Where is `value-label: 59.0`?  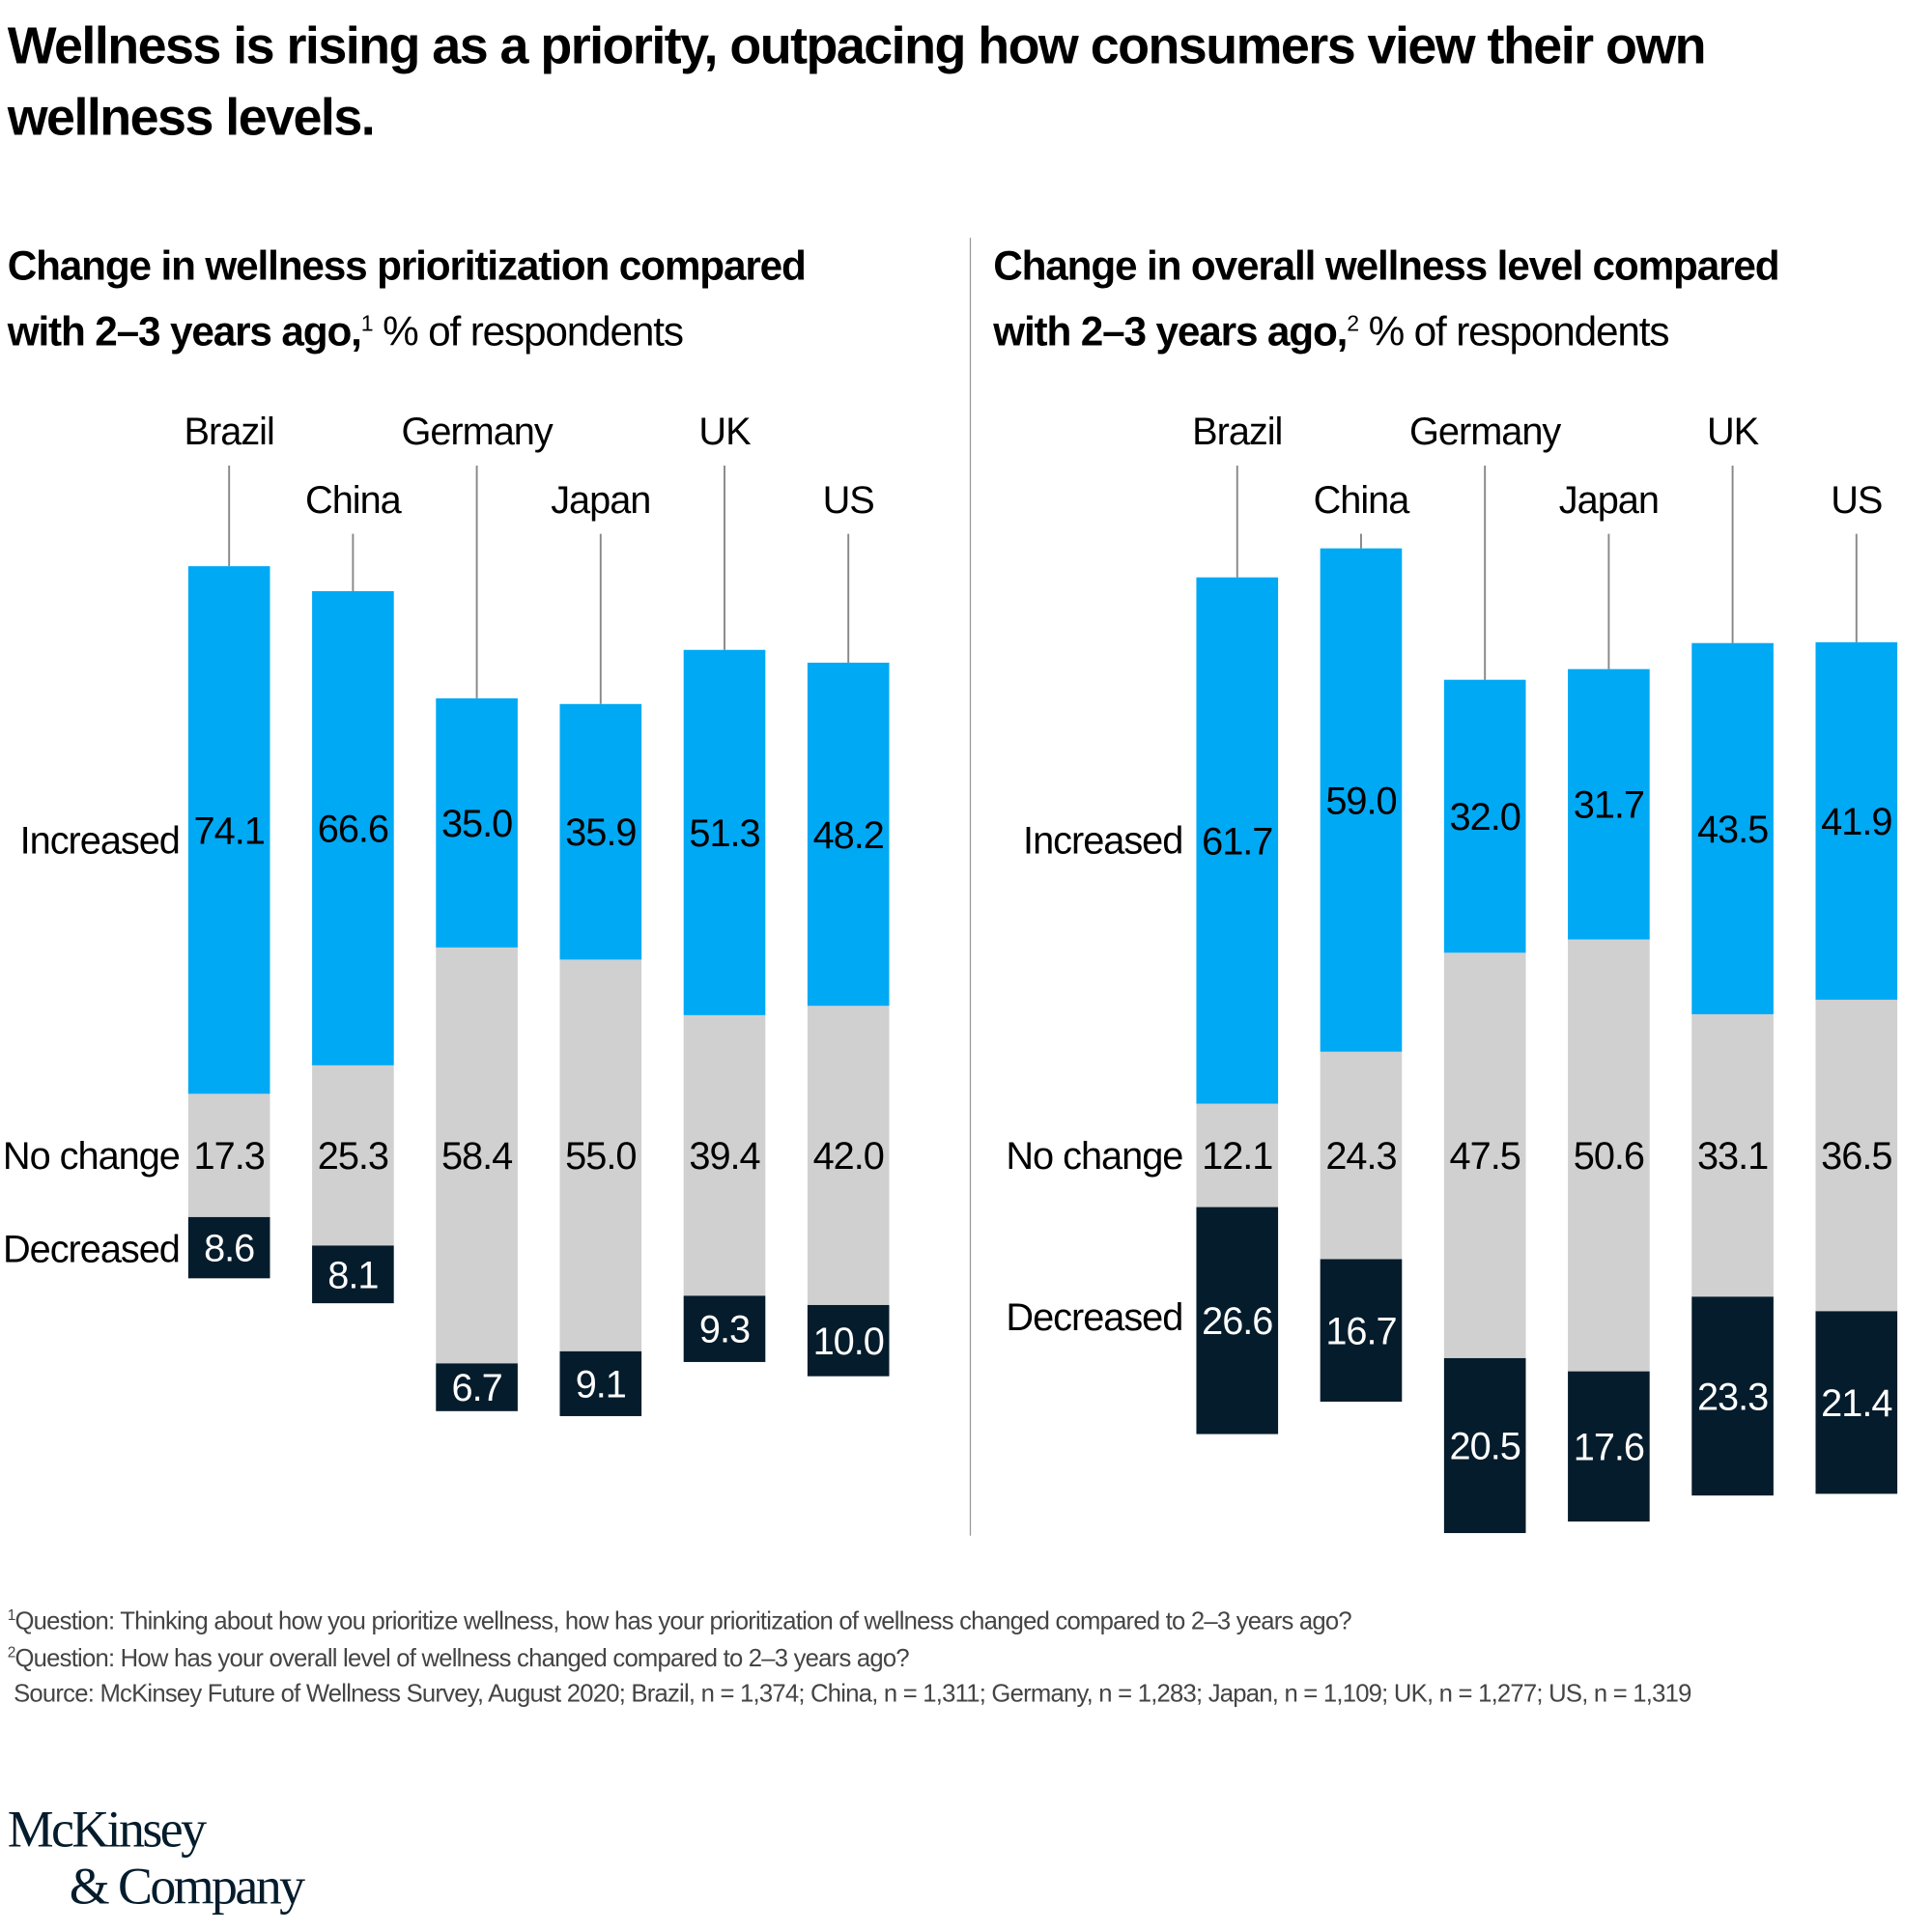 value-label: 59.0 is located at coordinates (1360, 801).